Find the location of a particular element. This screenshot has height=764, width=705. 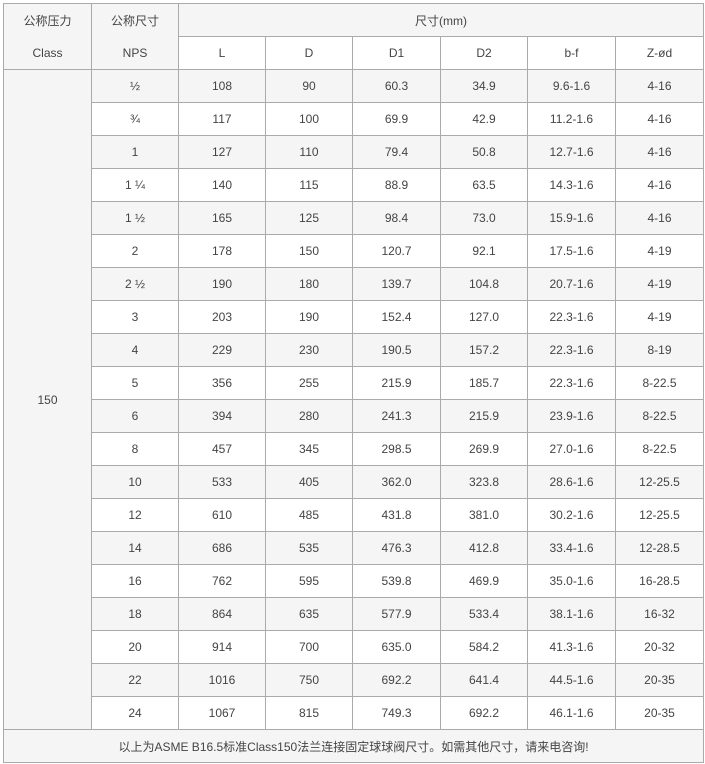

nps-cell: 6 is located at coordinates (135, 416).